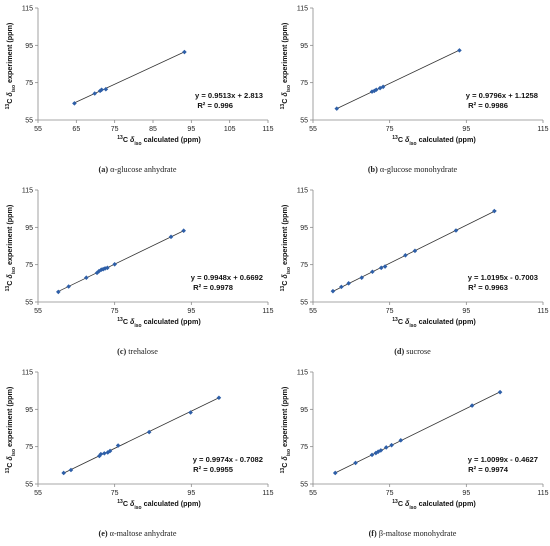 The height and width of the screenshot is (546, 550). Describe the element at coordinates (503, 277) in the screenshot. I see `regression-equation: y = 1.0195x - 0.7003` at that location.